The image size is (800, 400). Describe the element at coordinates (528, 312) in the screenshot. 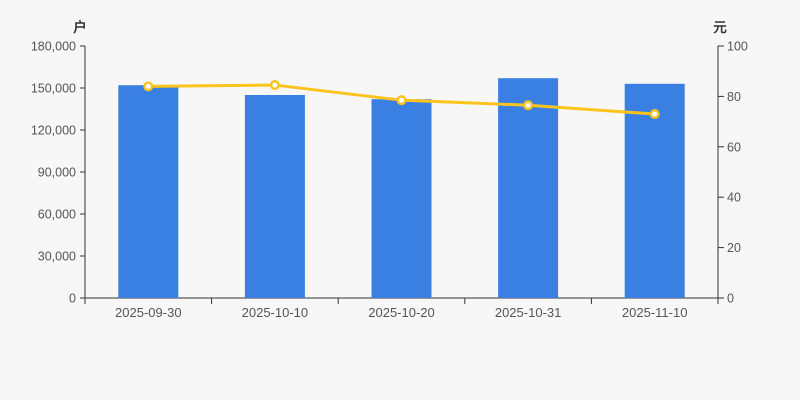

I see `x-axis-label: 2025-10-31` at that location.